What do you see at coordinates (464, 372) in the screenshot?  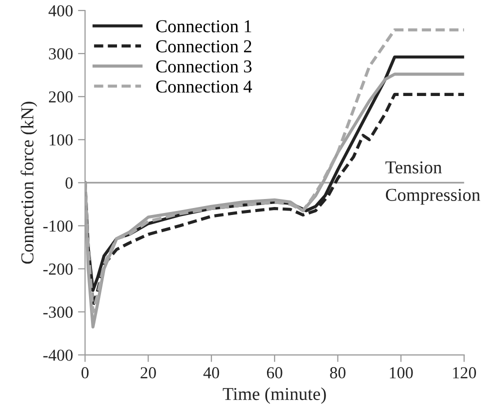 I see `x-tick-label: 120` at bounding box center [464, 372].